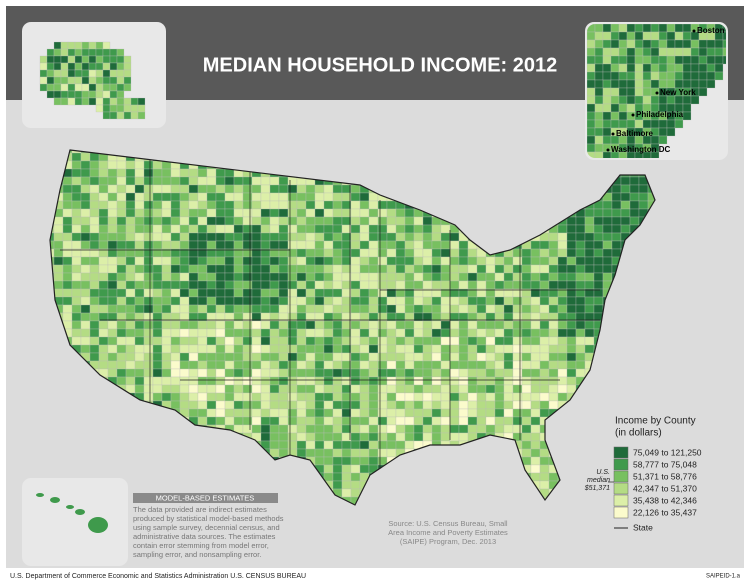  I want to click on city-label: Philadelphia, so click(660, 114).